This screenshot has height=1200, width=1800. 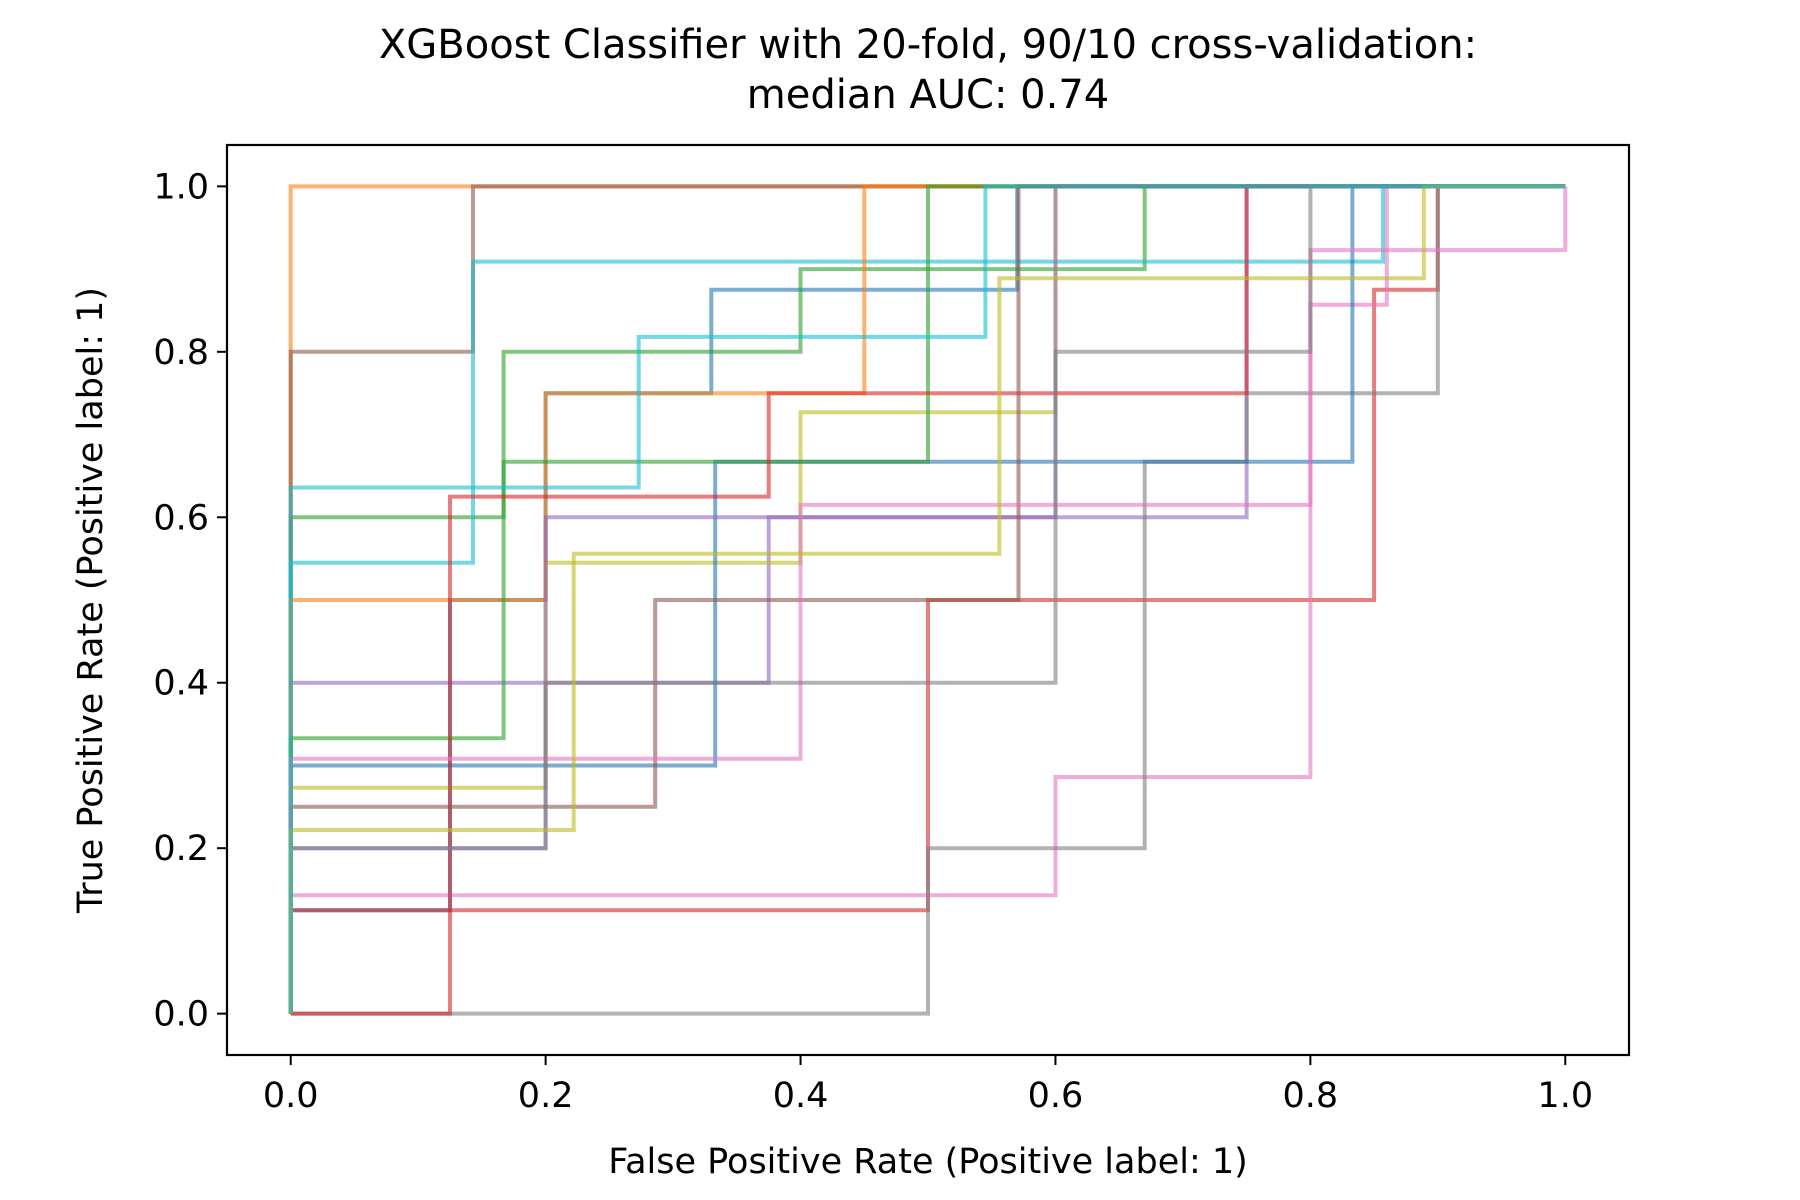 What do you see at coordinates (181, 518) in the screenshot?
I see `y-tick-label: 0.6` at bounding box center [181, 518].